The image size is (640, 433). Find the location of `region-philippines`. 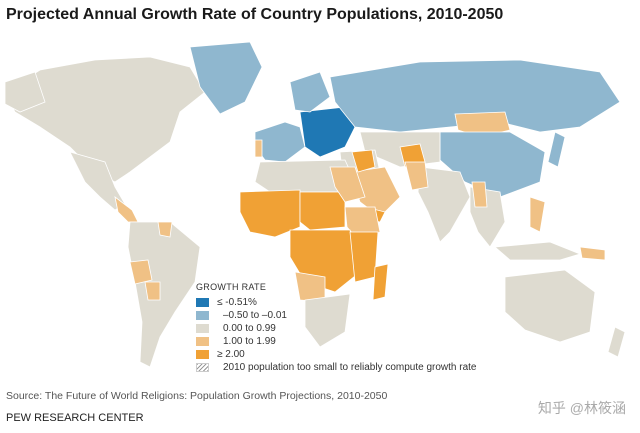

region-philippines is located at coordinates (537, 214).